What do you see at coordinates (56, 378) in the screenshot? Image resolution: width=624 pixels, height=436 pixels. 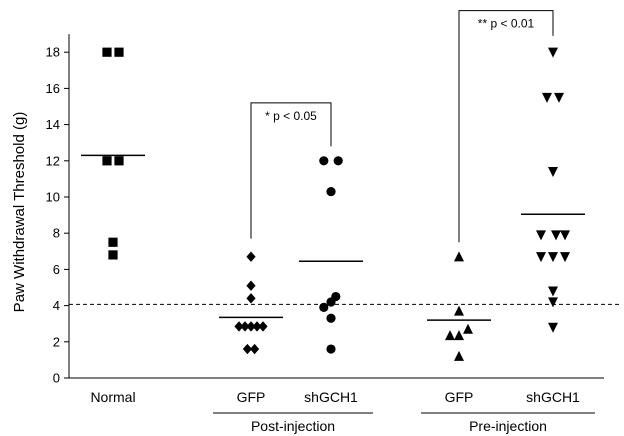 I see `y-tick-label: 0` at bounding box center [56, 378].